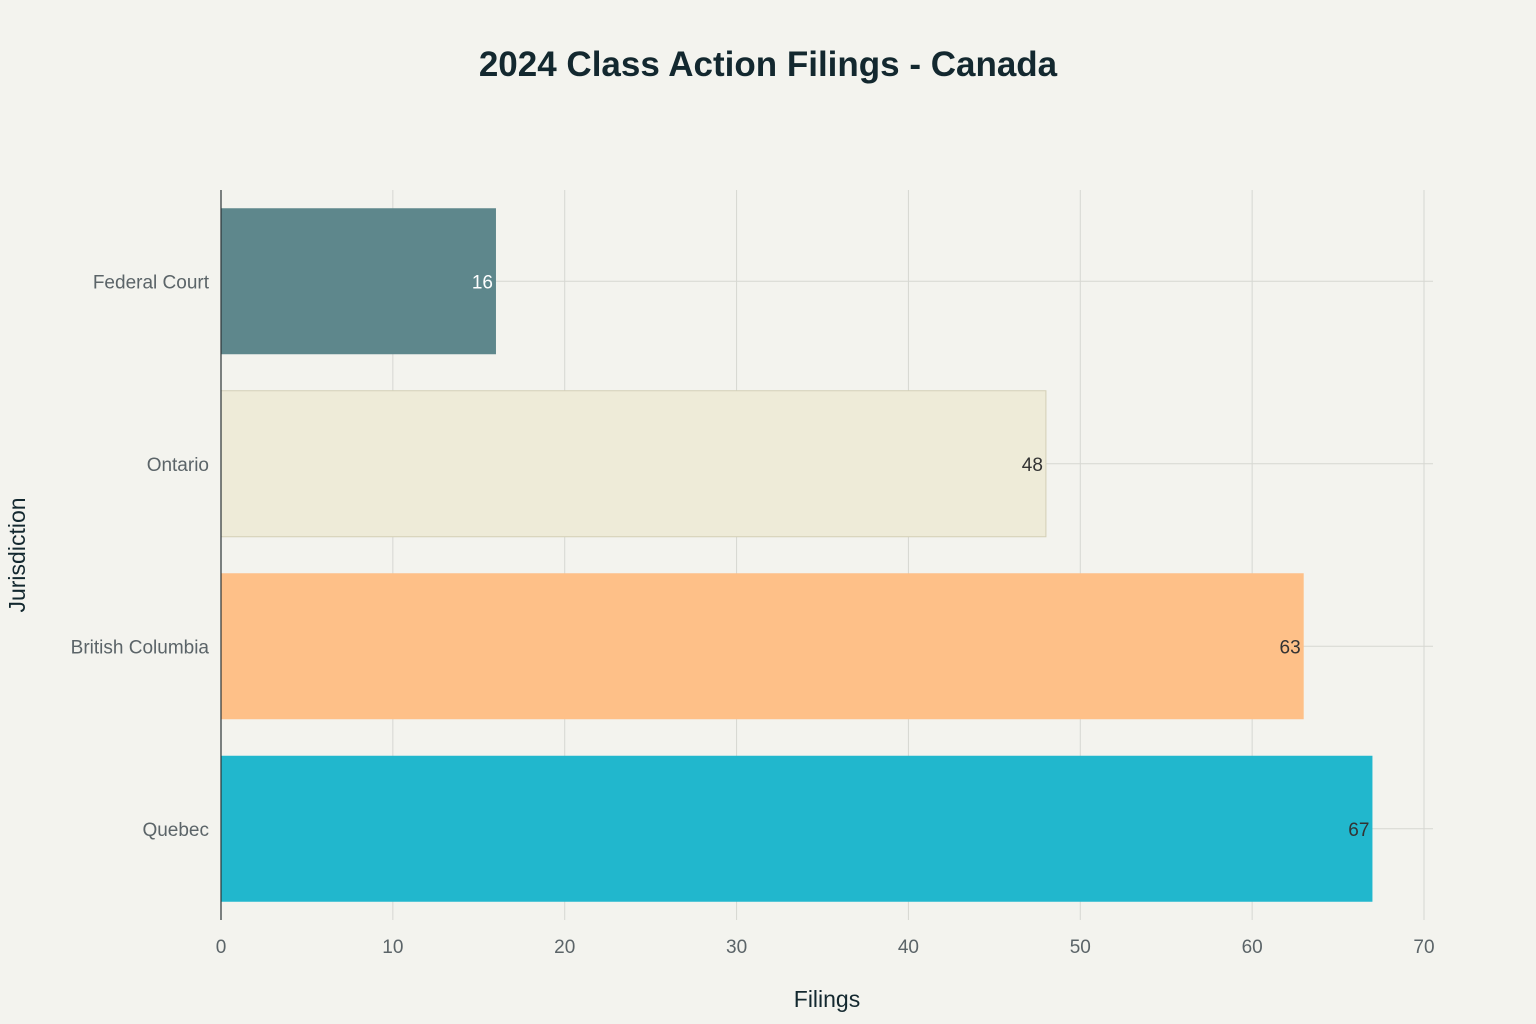 The width and height of the screenshot is (1536, 1024). Describe the element at coordinates (17, 554) in the screenshot. I see `y-axis-title: Jurisdiction` at that location.